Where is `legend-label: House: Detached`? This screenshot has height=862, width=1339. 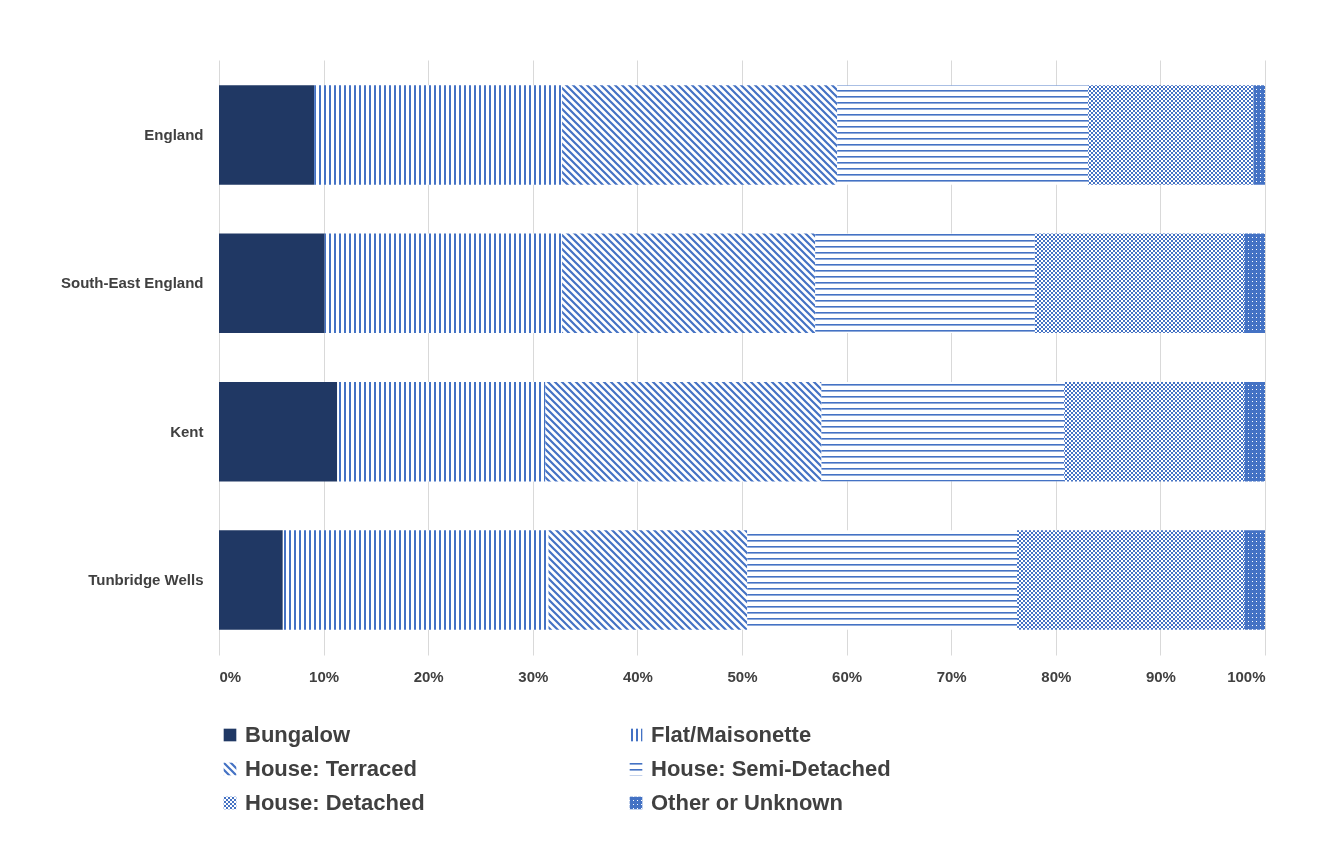 legend-label: House: Detached is located at coordinates (335, 802).